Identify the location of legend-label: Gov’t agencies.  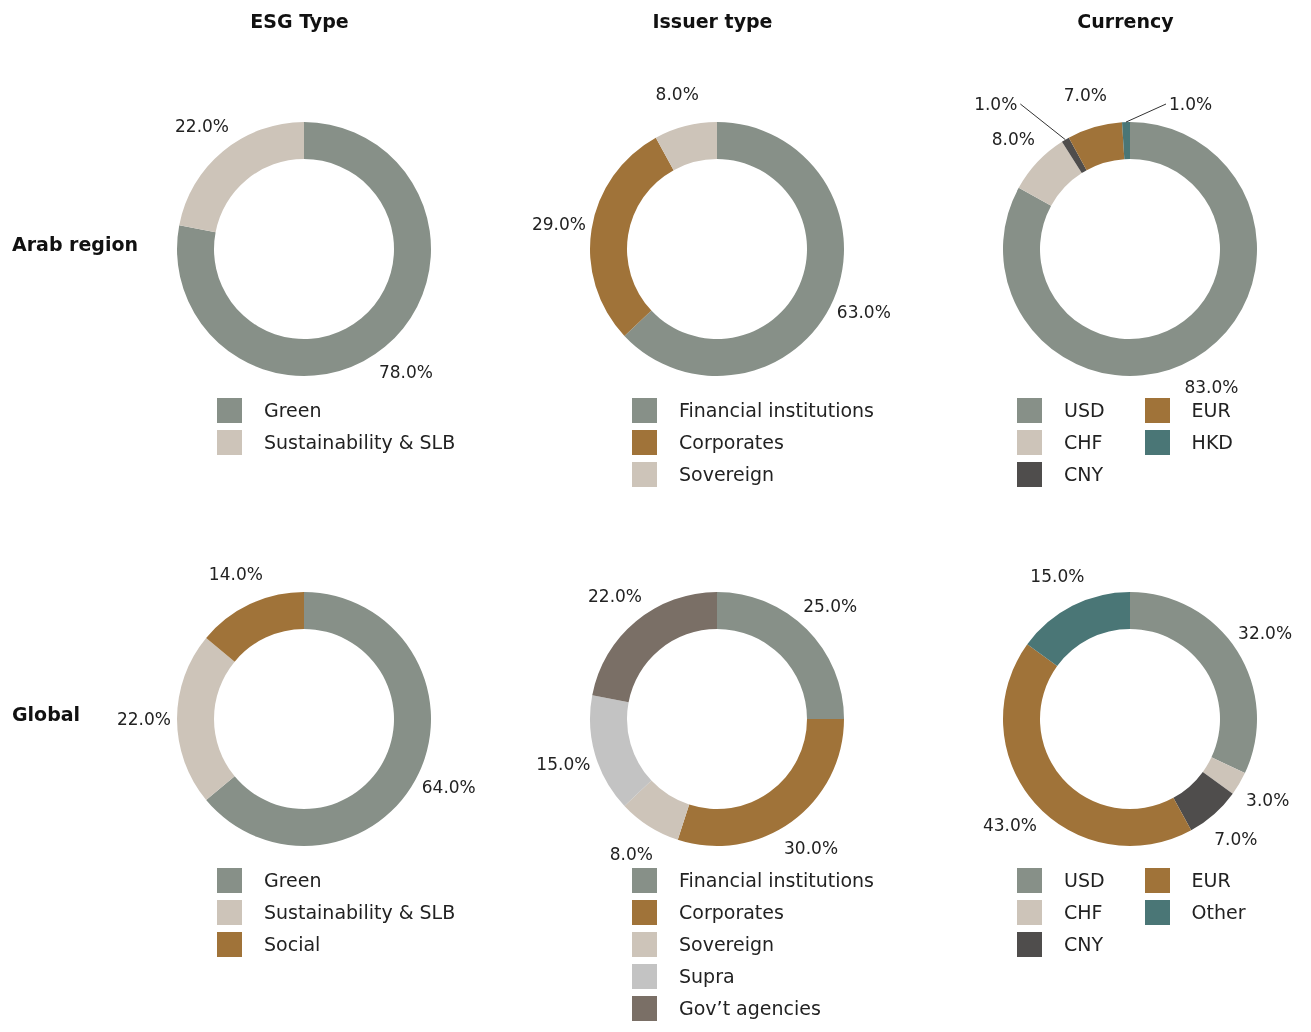
(750, 1008).